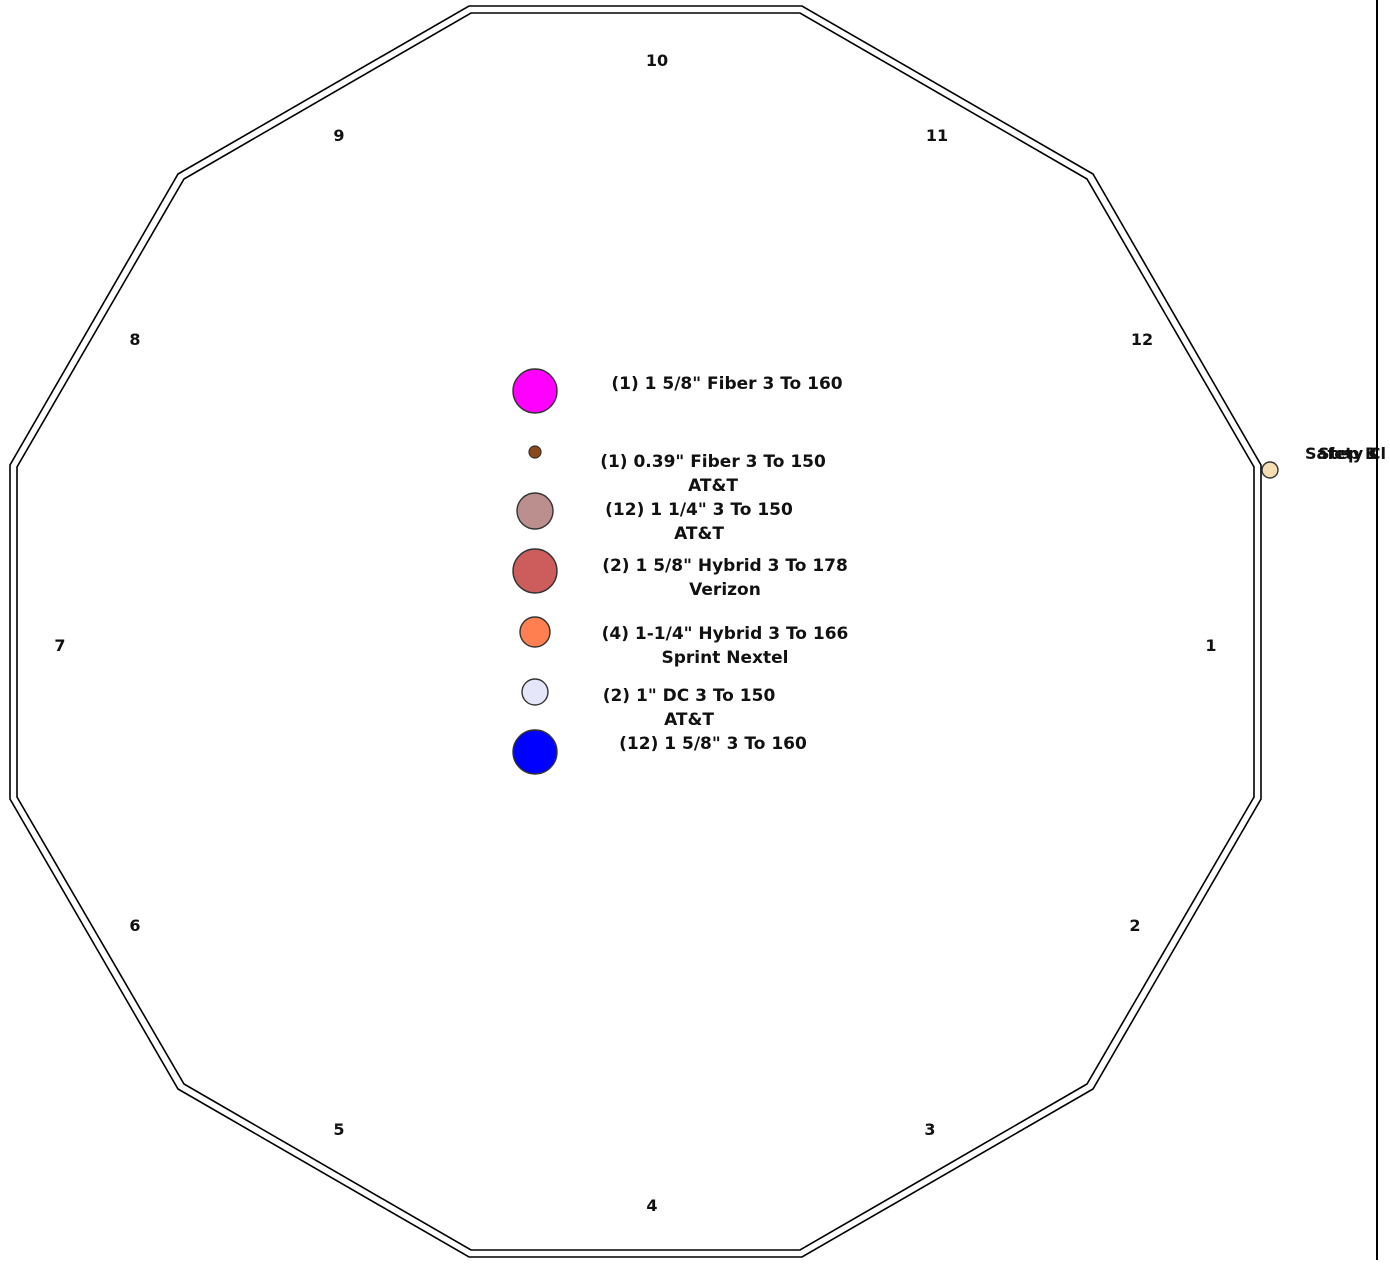 The width and height of the screenshot is (1390, 1265). What do you see at coordinates (725, 658) in the screenshot?
I see `legend-carrier-5: Sprint Nextel` at bounding box center [725, 658].